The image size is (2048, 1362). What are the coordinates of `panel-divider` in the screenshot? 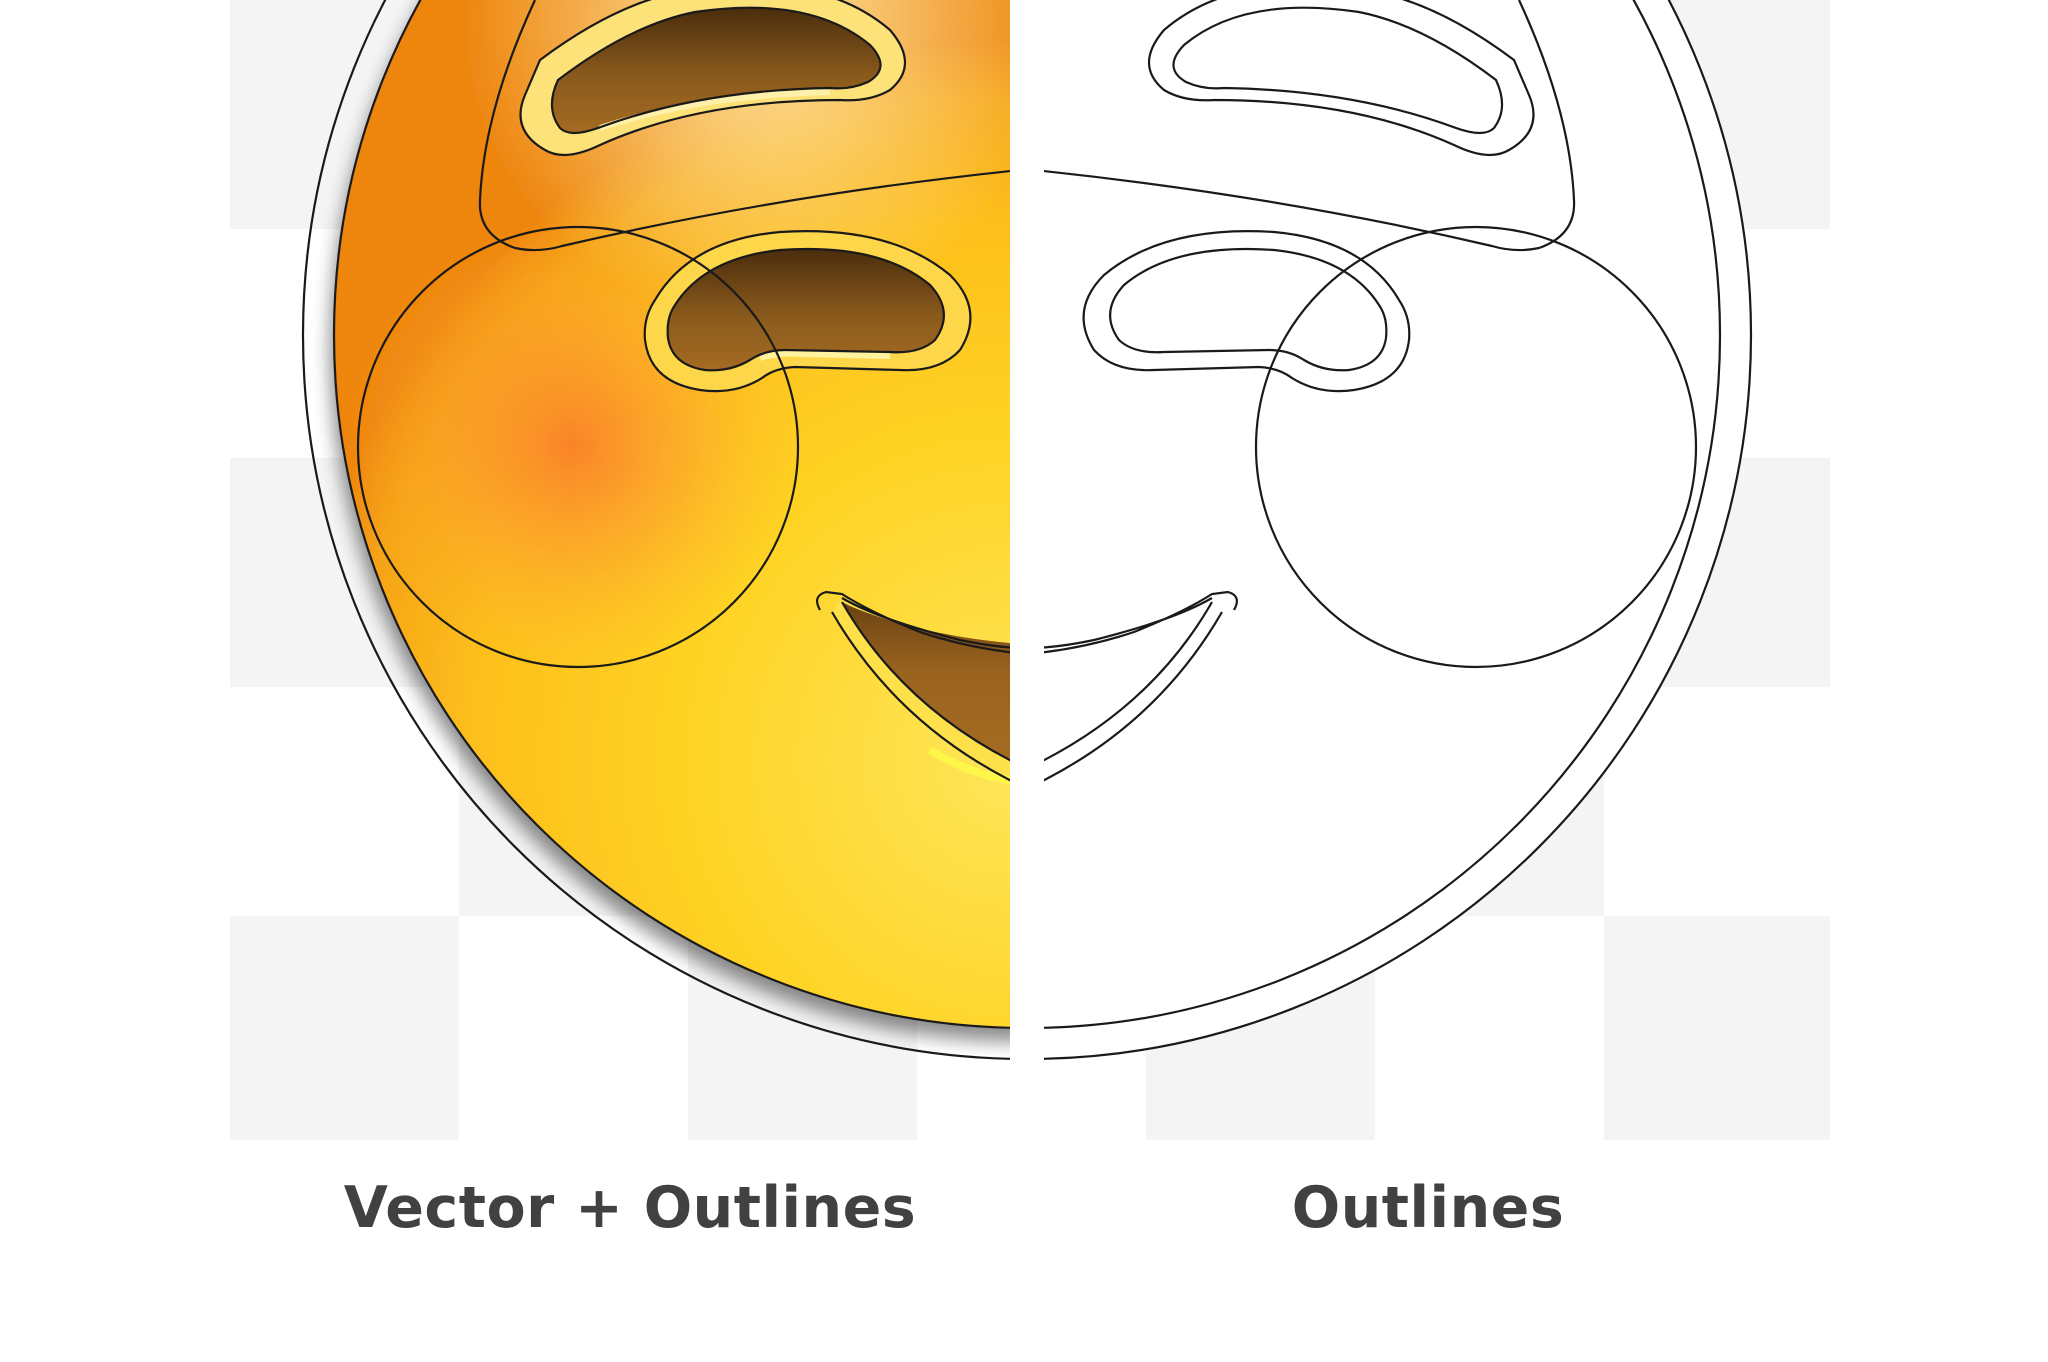 It's located at (1027, 550).